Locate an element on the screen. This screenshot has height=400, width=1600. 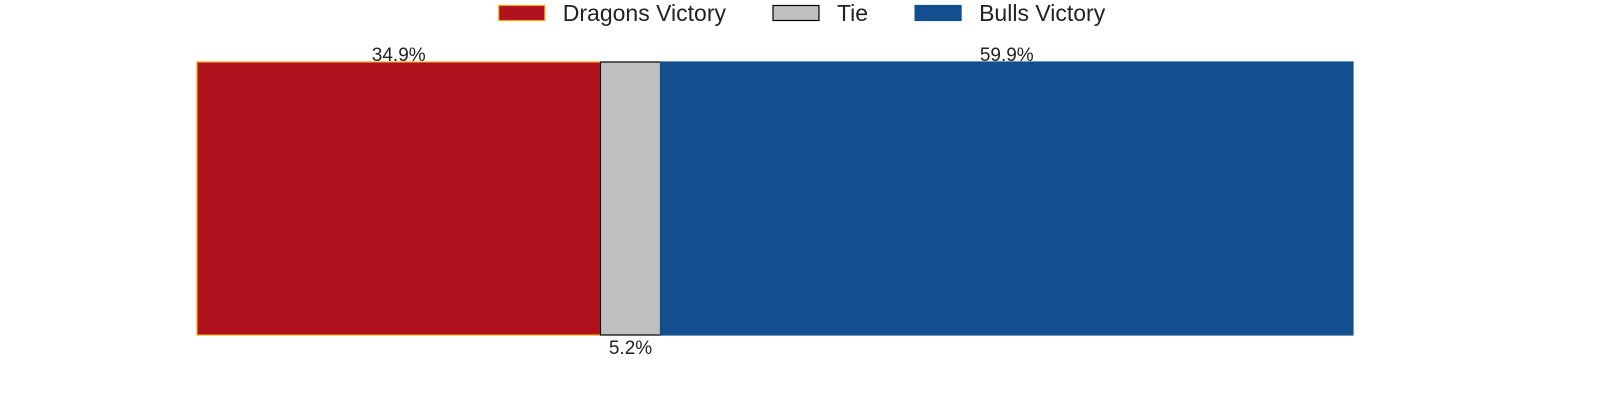
value-label-dragons-victory: 34.9% is located at coordinates (399, 55).